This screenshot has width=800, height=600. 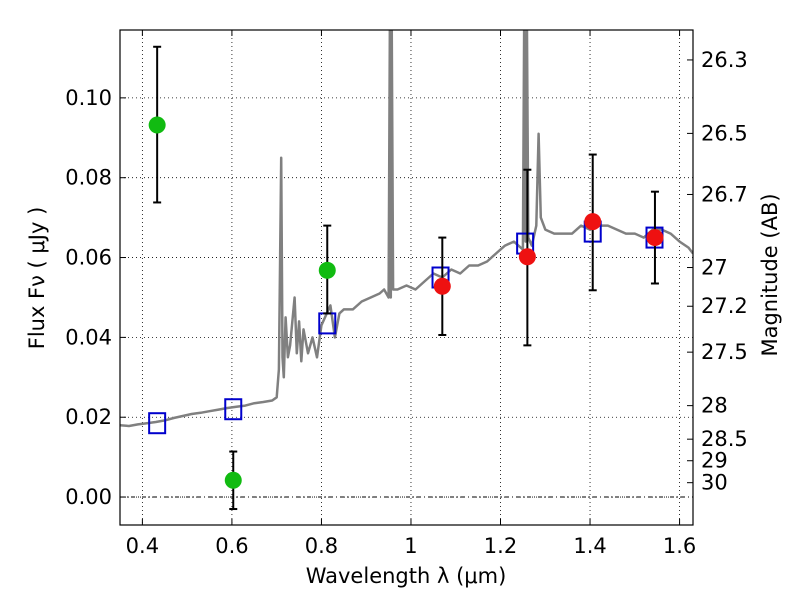 I want to click on right-tick-label: 28, so click(x=714, y=406).